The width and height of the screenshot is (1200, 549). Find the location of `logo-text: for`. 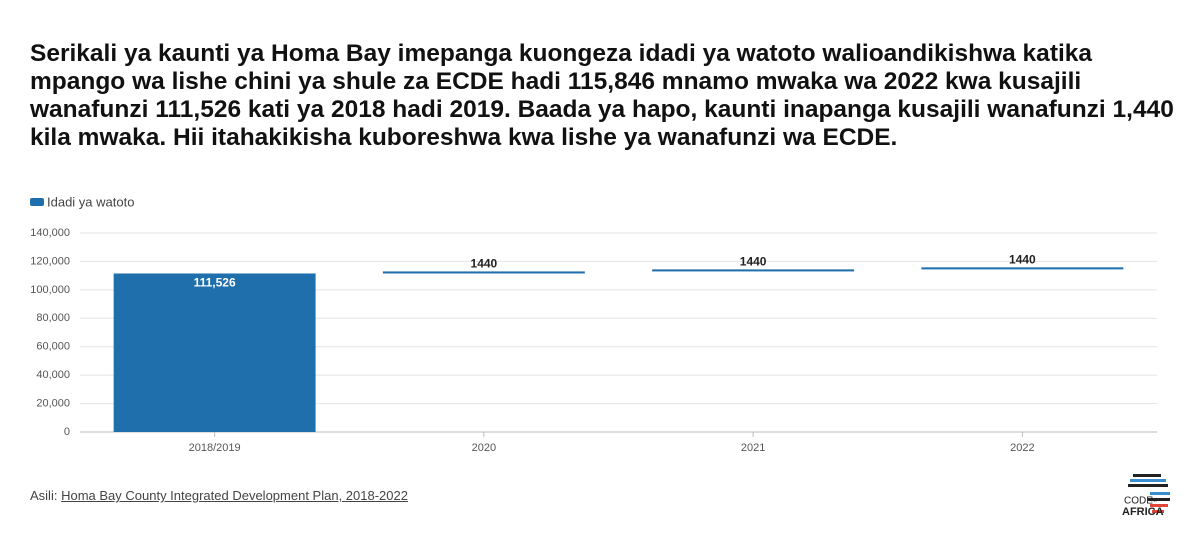

logo-text: for is located at coordinates (1154, 501).